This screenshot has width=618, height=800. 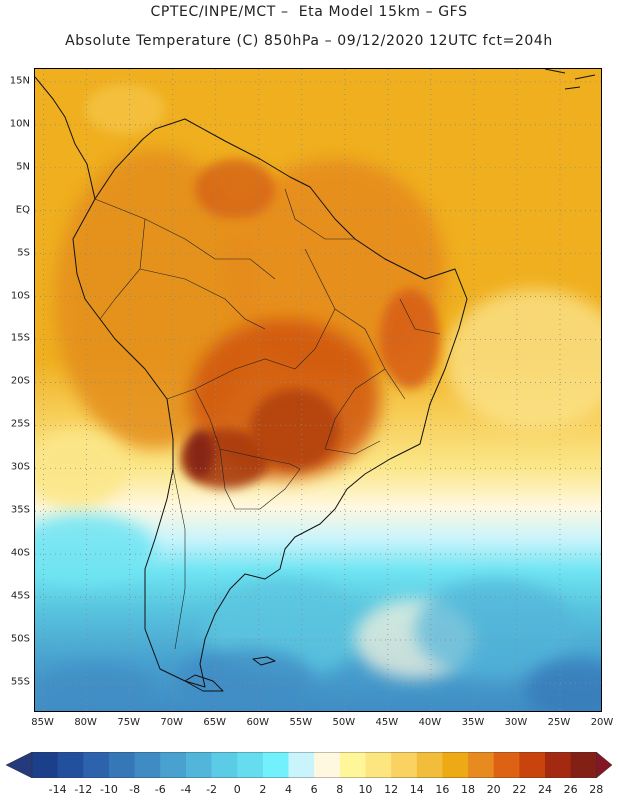 What do you see at coordinates (263, 789) in the screenshot?
I see `colorbar-label: 2` at bounding box center [263, 789].